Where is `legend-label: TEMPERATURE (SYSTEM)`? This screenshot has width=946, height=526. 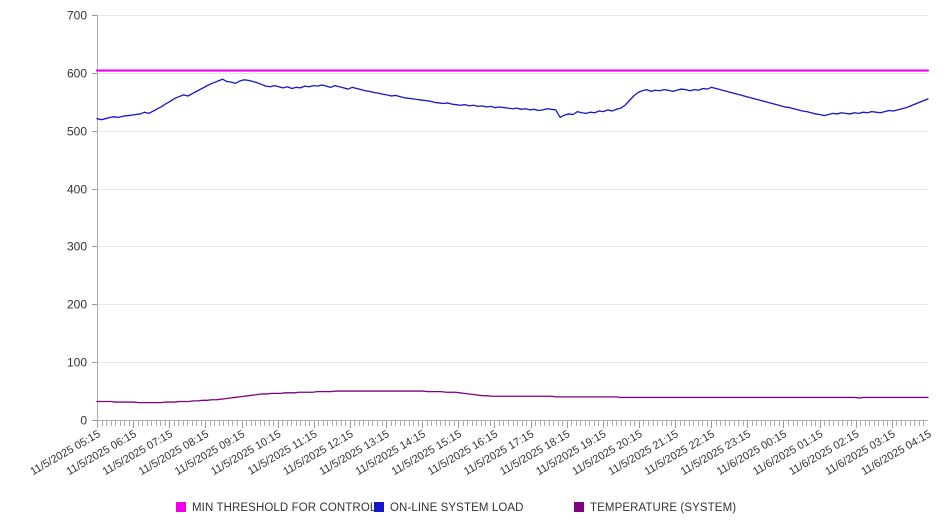 legend-label: TEMPERATURE (SYSTEM) is located at coordinates (663, 508).